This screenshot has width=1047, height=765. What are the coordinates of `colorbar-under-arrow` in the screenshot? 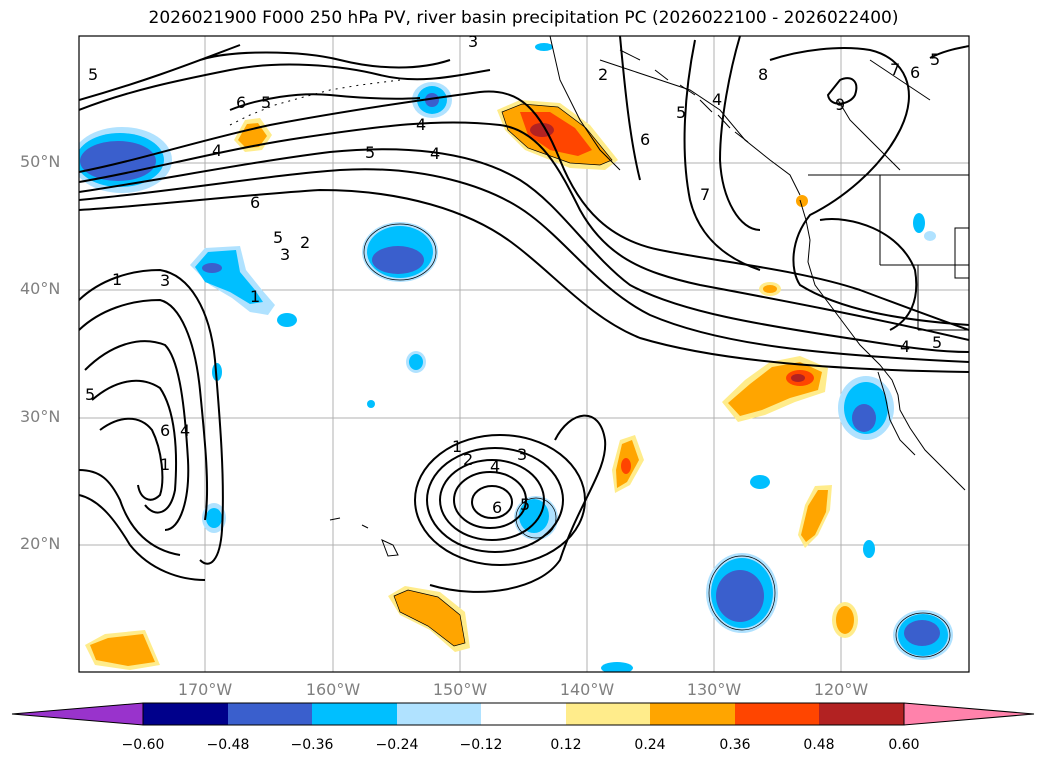 It's located at (77, 714).